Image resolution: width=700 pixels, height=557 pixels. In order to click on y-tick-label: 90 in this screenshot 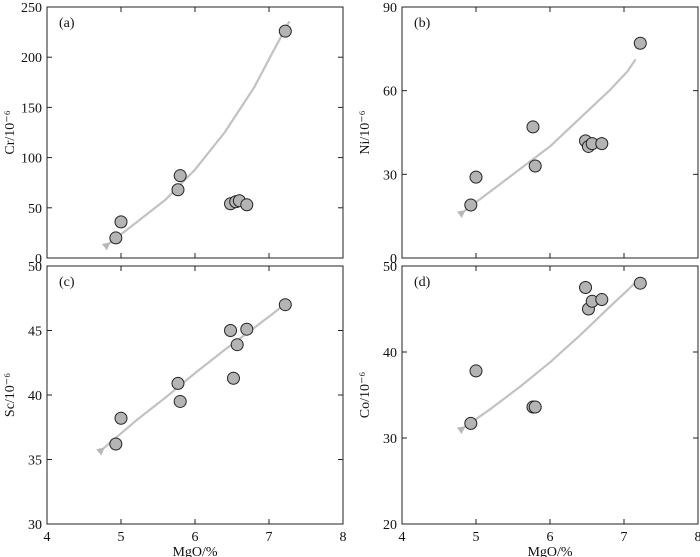, I will do `click(390, 8)`.